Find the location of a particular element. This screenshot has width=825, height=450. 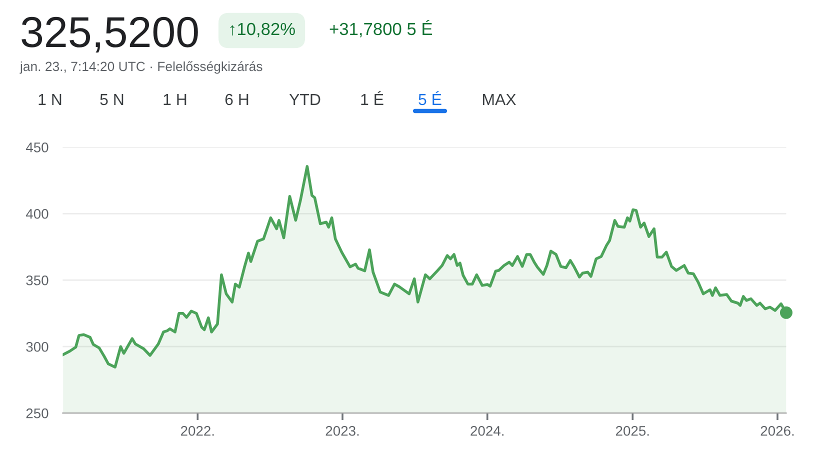

text: MAX is located at coordinates (499, 99).